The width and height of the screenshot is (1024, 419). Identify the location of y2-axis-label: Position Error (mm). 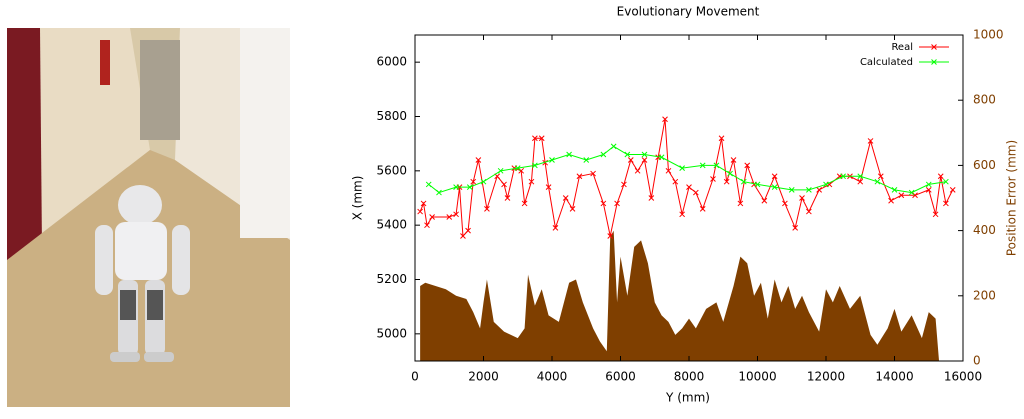
(1012, 198).